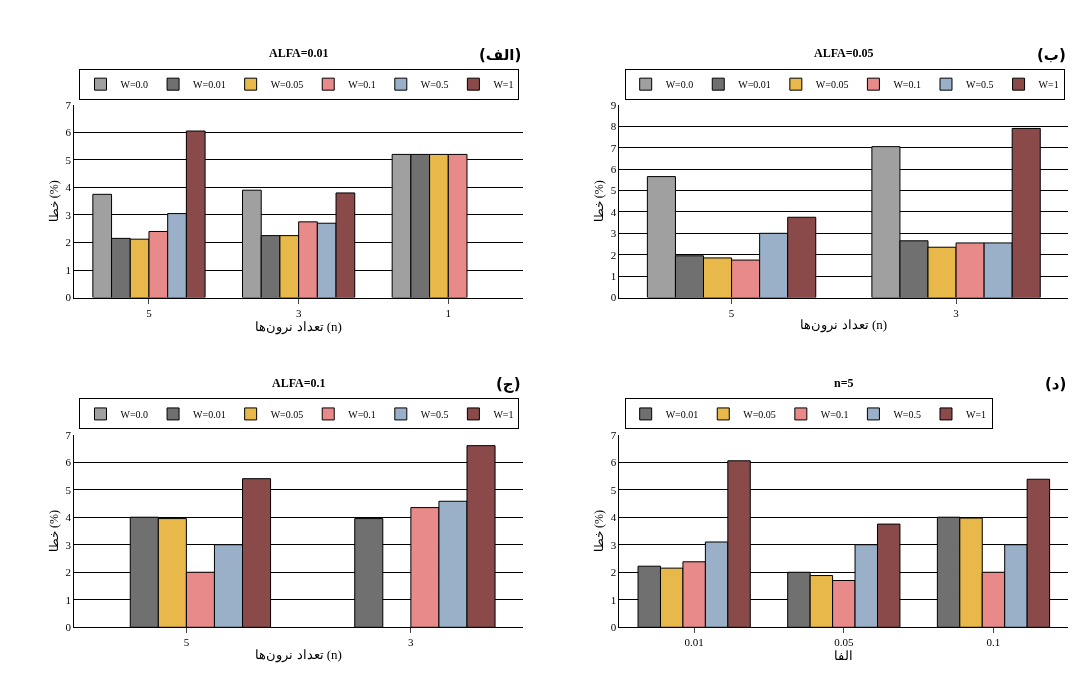  I want to click on text: (ب), so click(1051, 55).